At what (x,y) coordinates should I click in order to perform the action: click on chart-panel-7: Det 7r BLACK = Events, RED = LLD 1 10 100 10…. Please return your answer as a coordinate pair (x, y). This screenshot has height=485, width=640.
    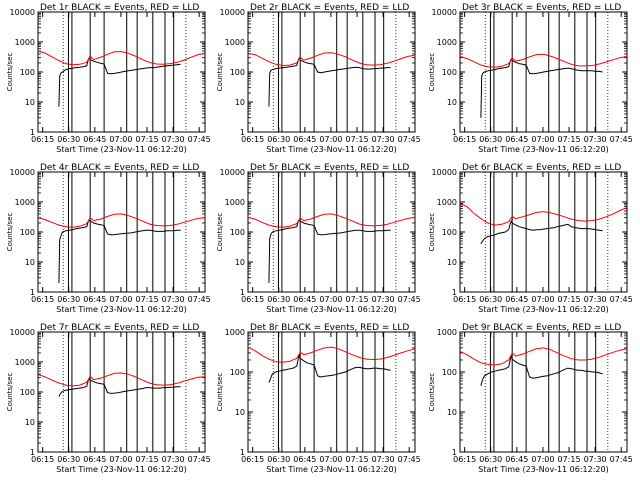
    Looking at the image, I should click on (108, 398).